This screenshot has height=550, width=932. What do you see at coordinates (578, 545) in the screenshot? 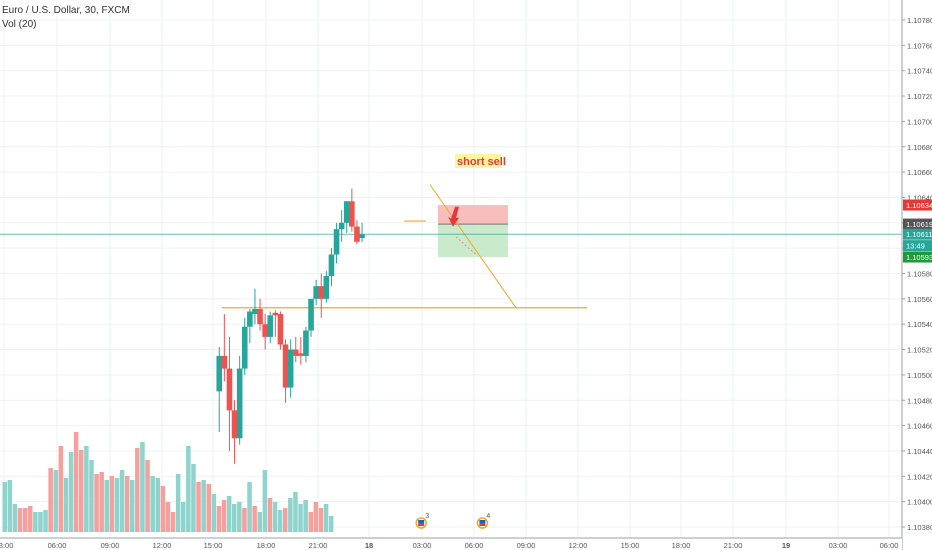
I see `time-tick-label: 12:00` at bounding box center [578, 545].